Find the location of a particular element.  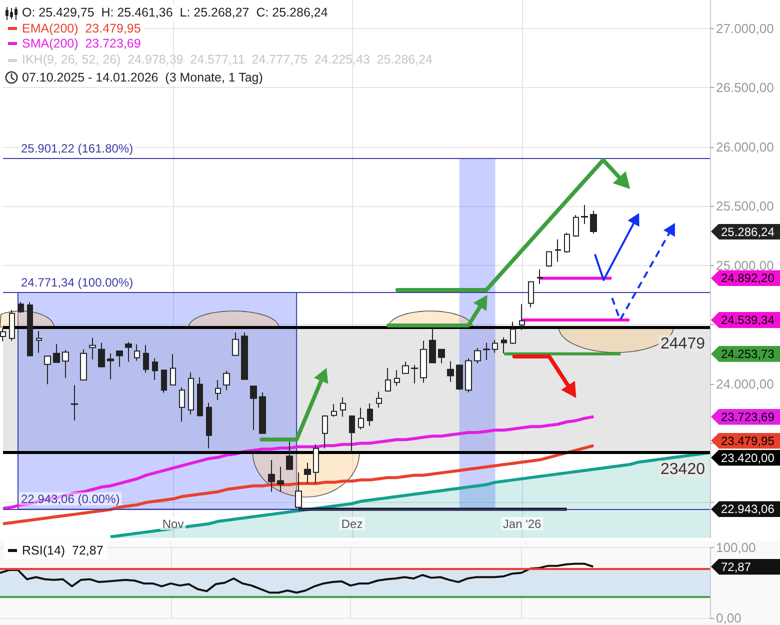

x-tick-label: Jan '26 is located at coordinates (522, 524).